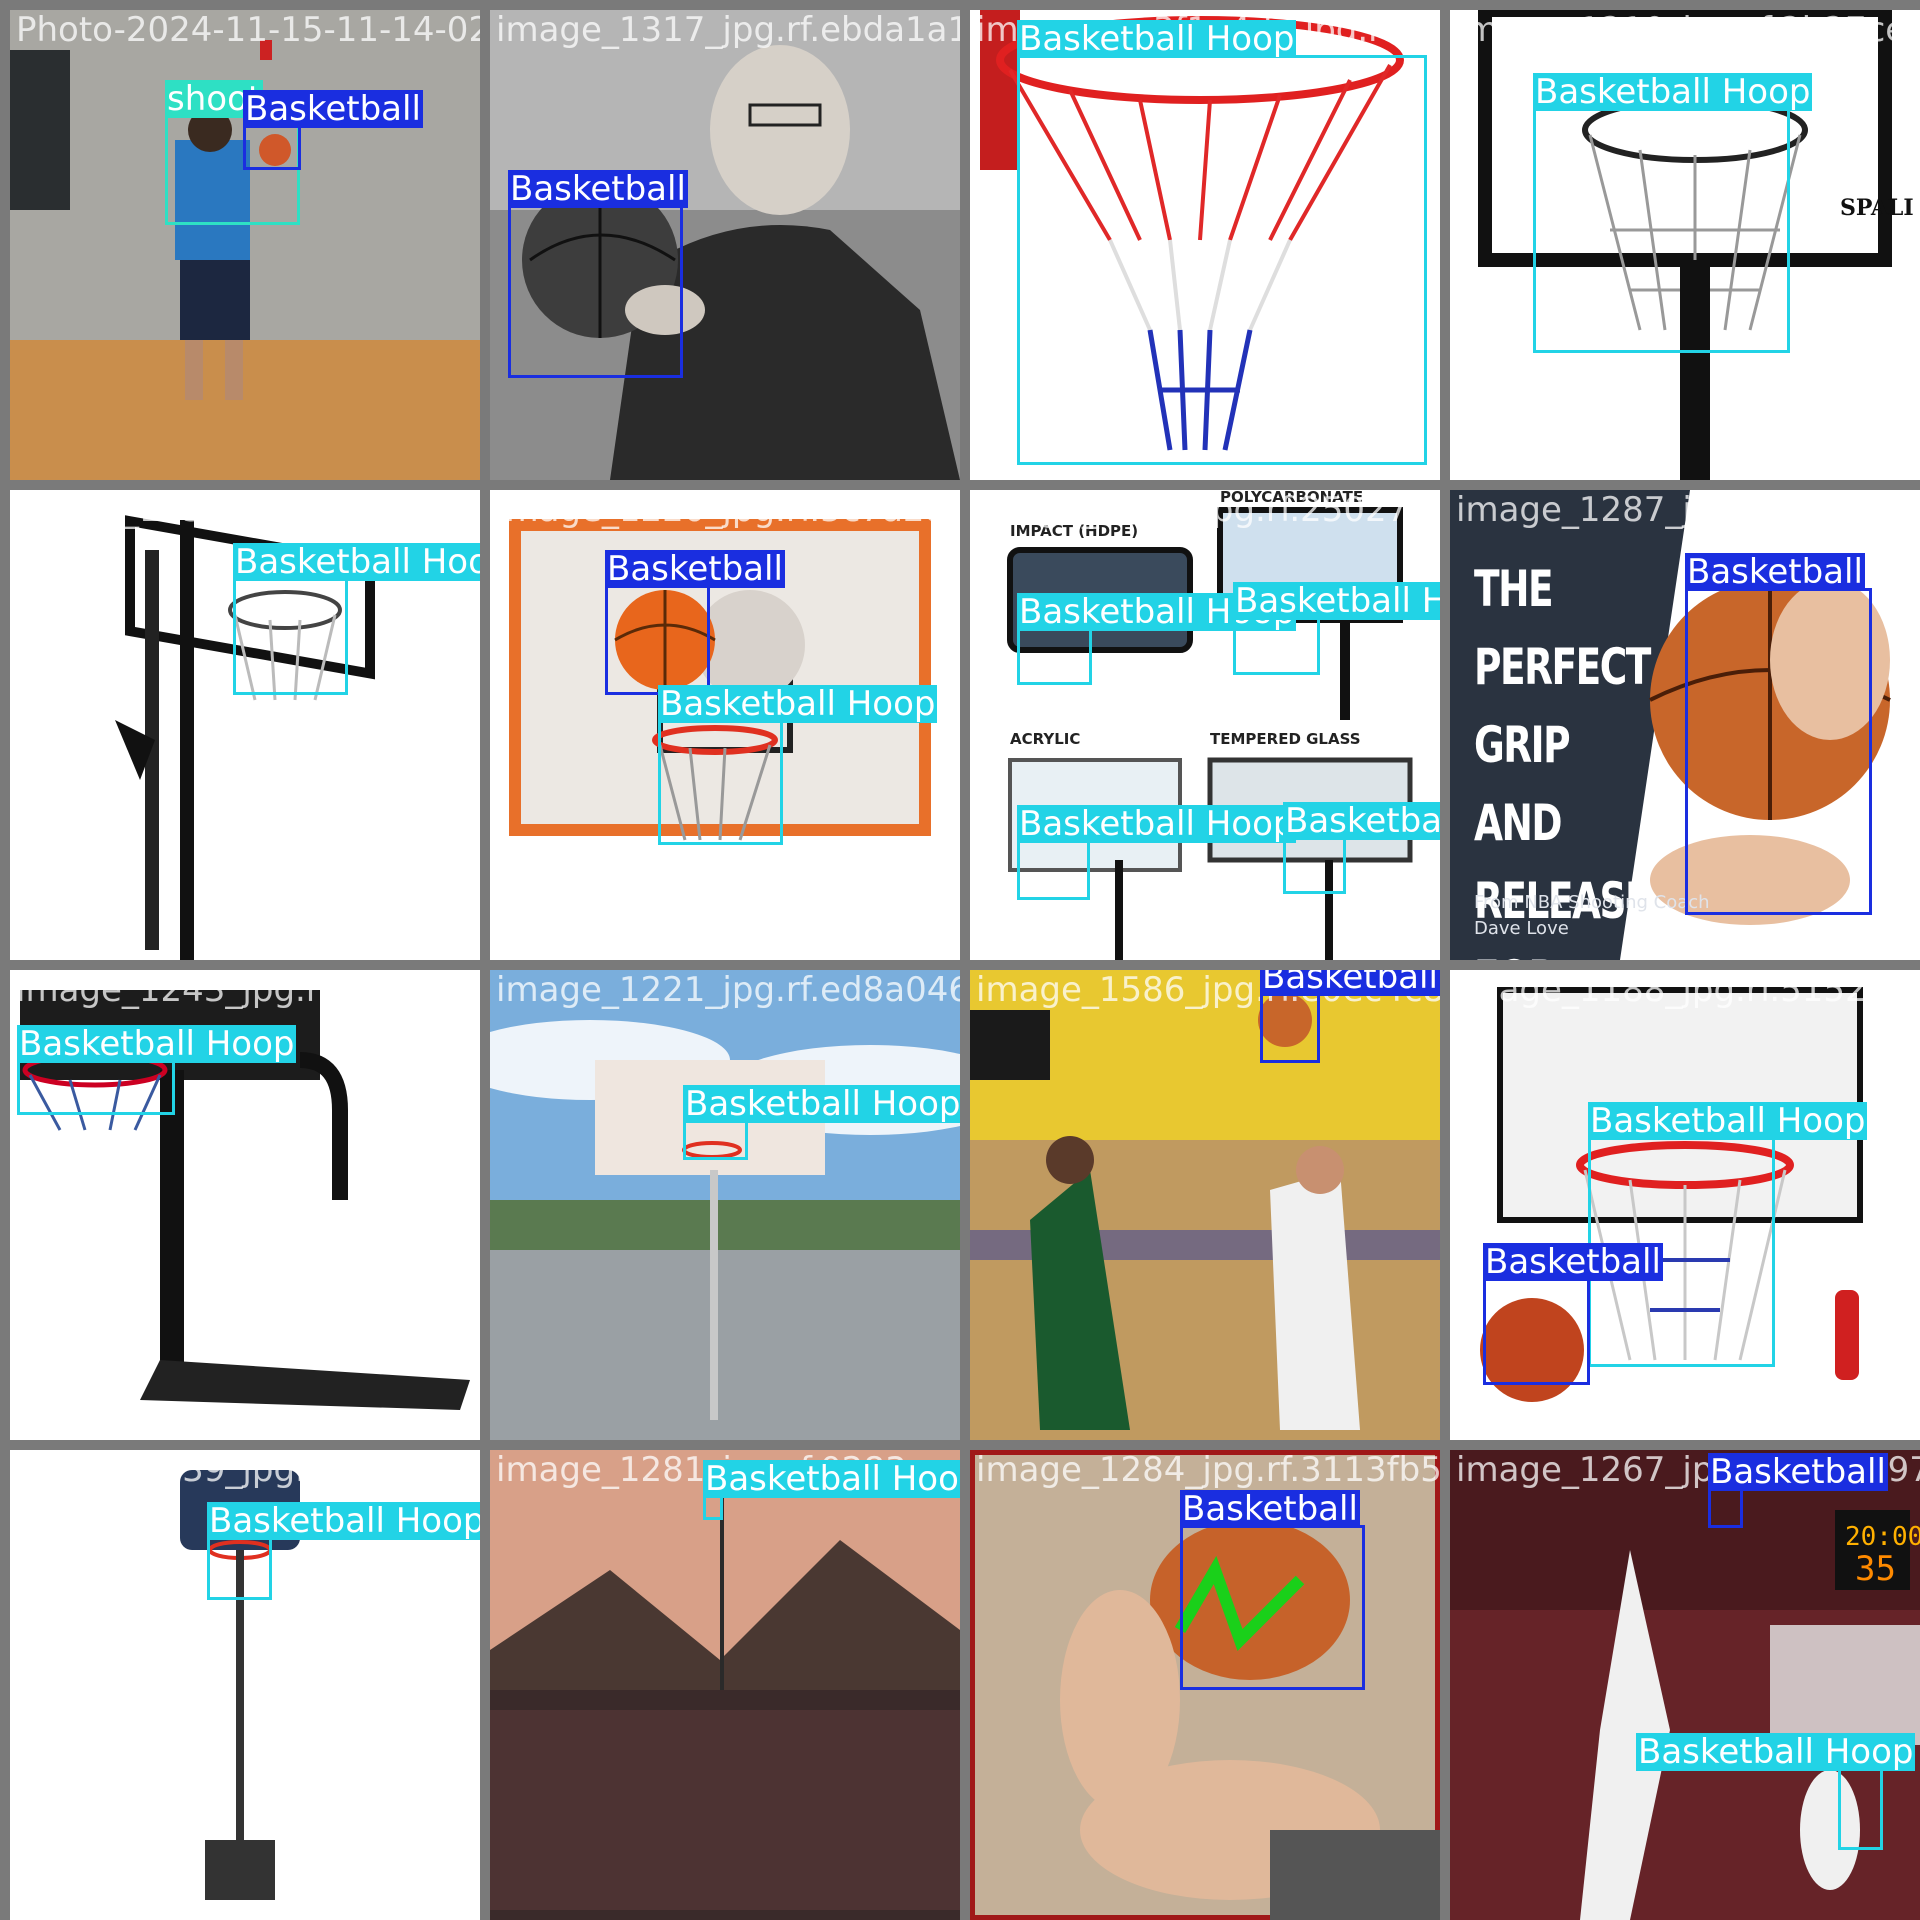 Image resolution: width=1920 pixels, height=1920 pixels. What do you see at coordinates (728, 30) in the screenshot?
I see `tile-filename: image_1317_jpg.rf.ebda1a1108f` at bounding box center [728, 30].